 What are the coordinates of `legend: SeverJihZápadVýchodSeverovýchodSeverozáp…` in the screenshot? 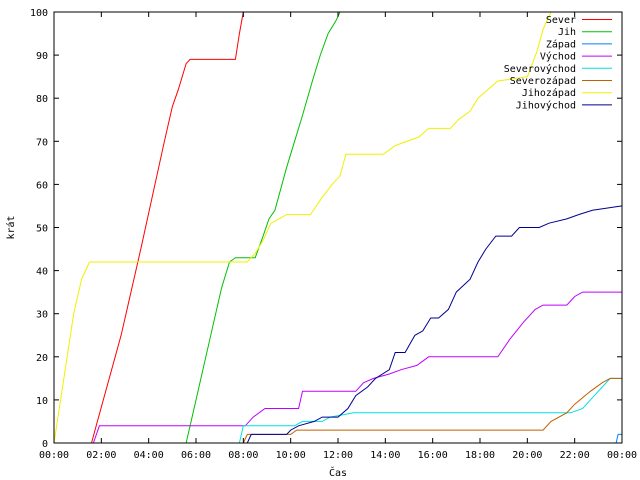 It's located at (558, 63).